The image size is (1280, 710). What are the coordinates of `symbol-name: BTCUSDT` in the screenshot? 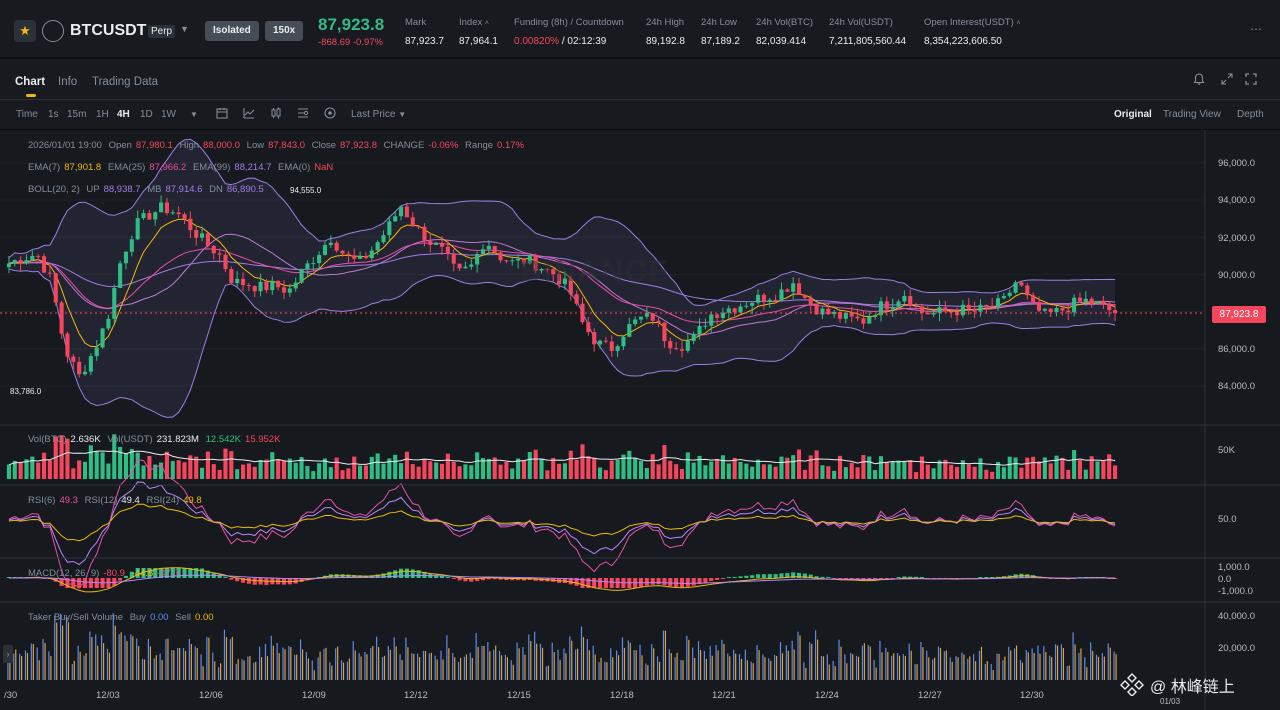 It's located at (108, 30).